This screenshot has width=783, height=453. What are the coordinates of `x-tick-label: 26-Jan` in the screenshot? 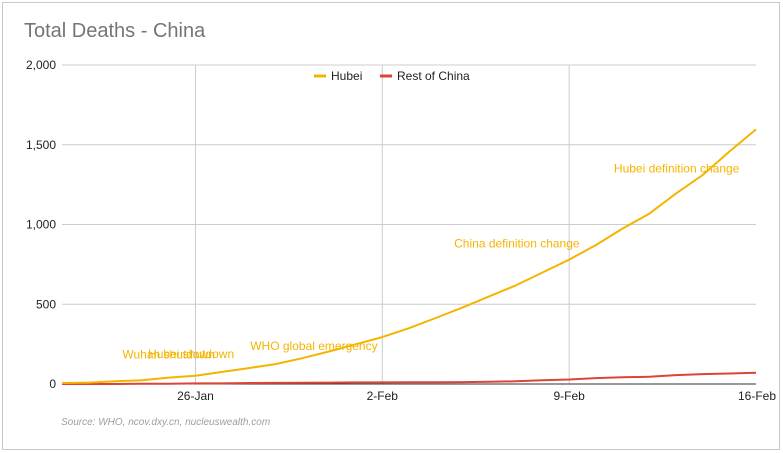 It's located at (195, 396).